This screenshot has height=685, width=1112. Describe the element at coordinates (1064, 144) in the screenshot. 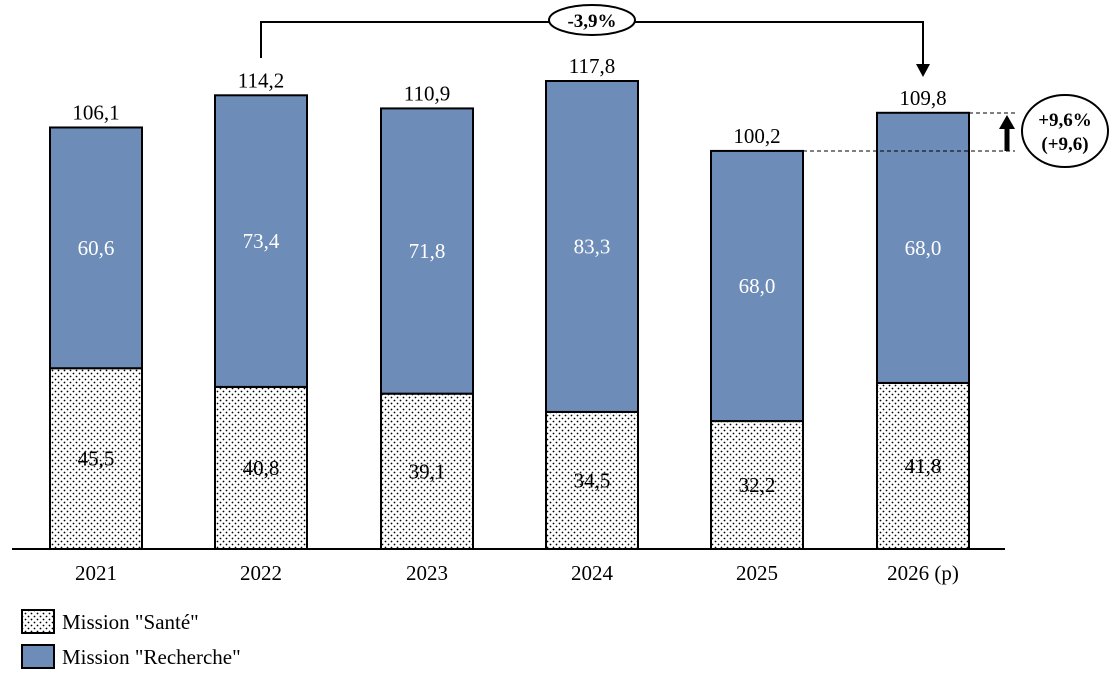

I see `change-abs-label: (+9,6)` at that location.